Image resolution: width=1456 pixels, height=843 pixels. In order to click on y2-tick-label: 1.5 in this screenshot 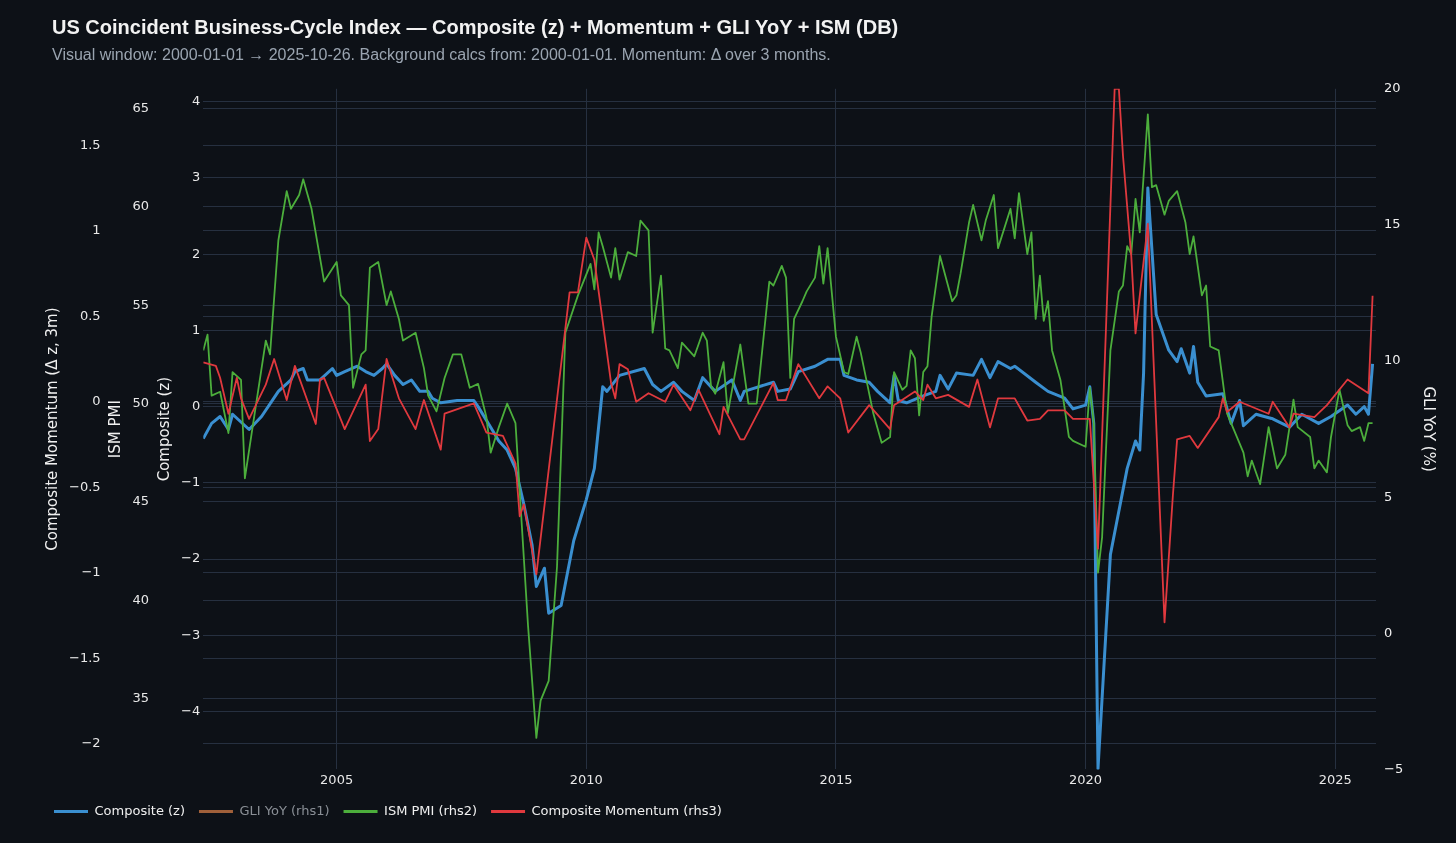, I will do `click(90, 144)`.